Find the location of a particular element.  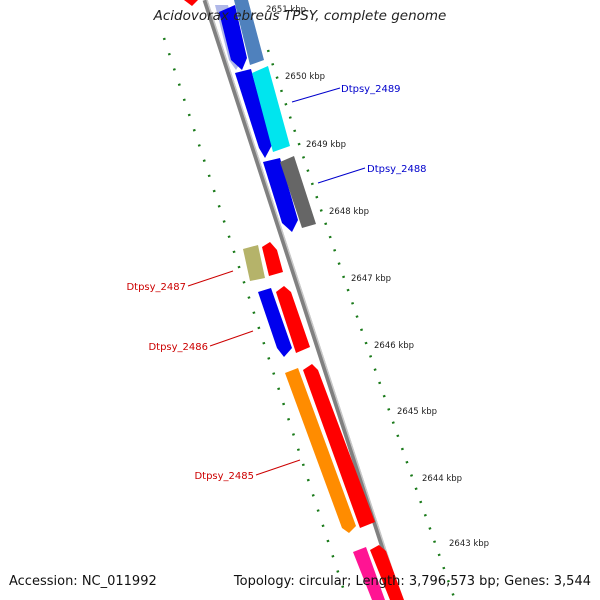

genome-title: Acidovorax ebreus TPSY, complete genome is located at coordinates (300, 16).